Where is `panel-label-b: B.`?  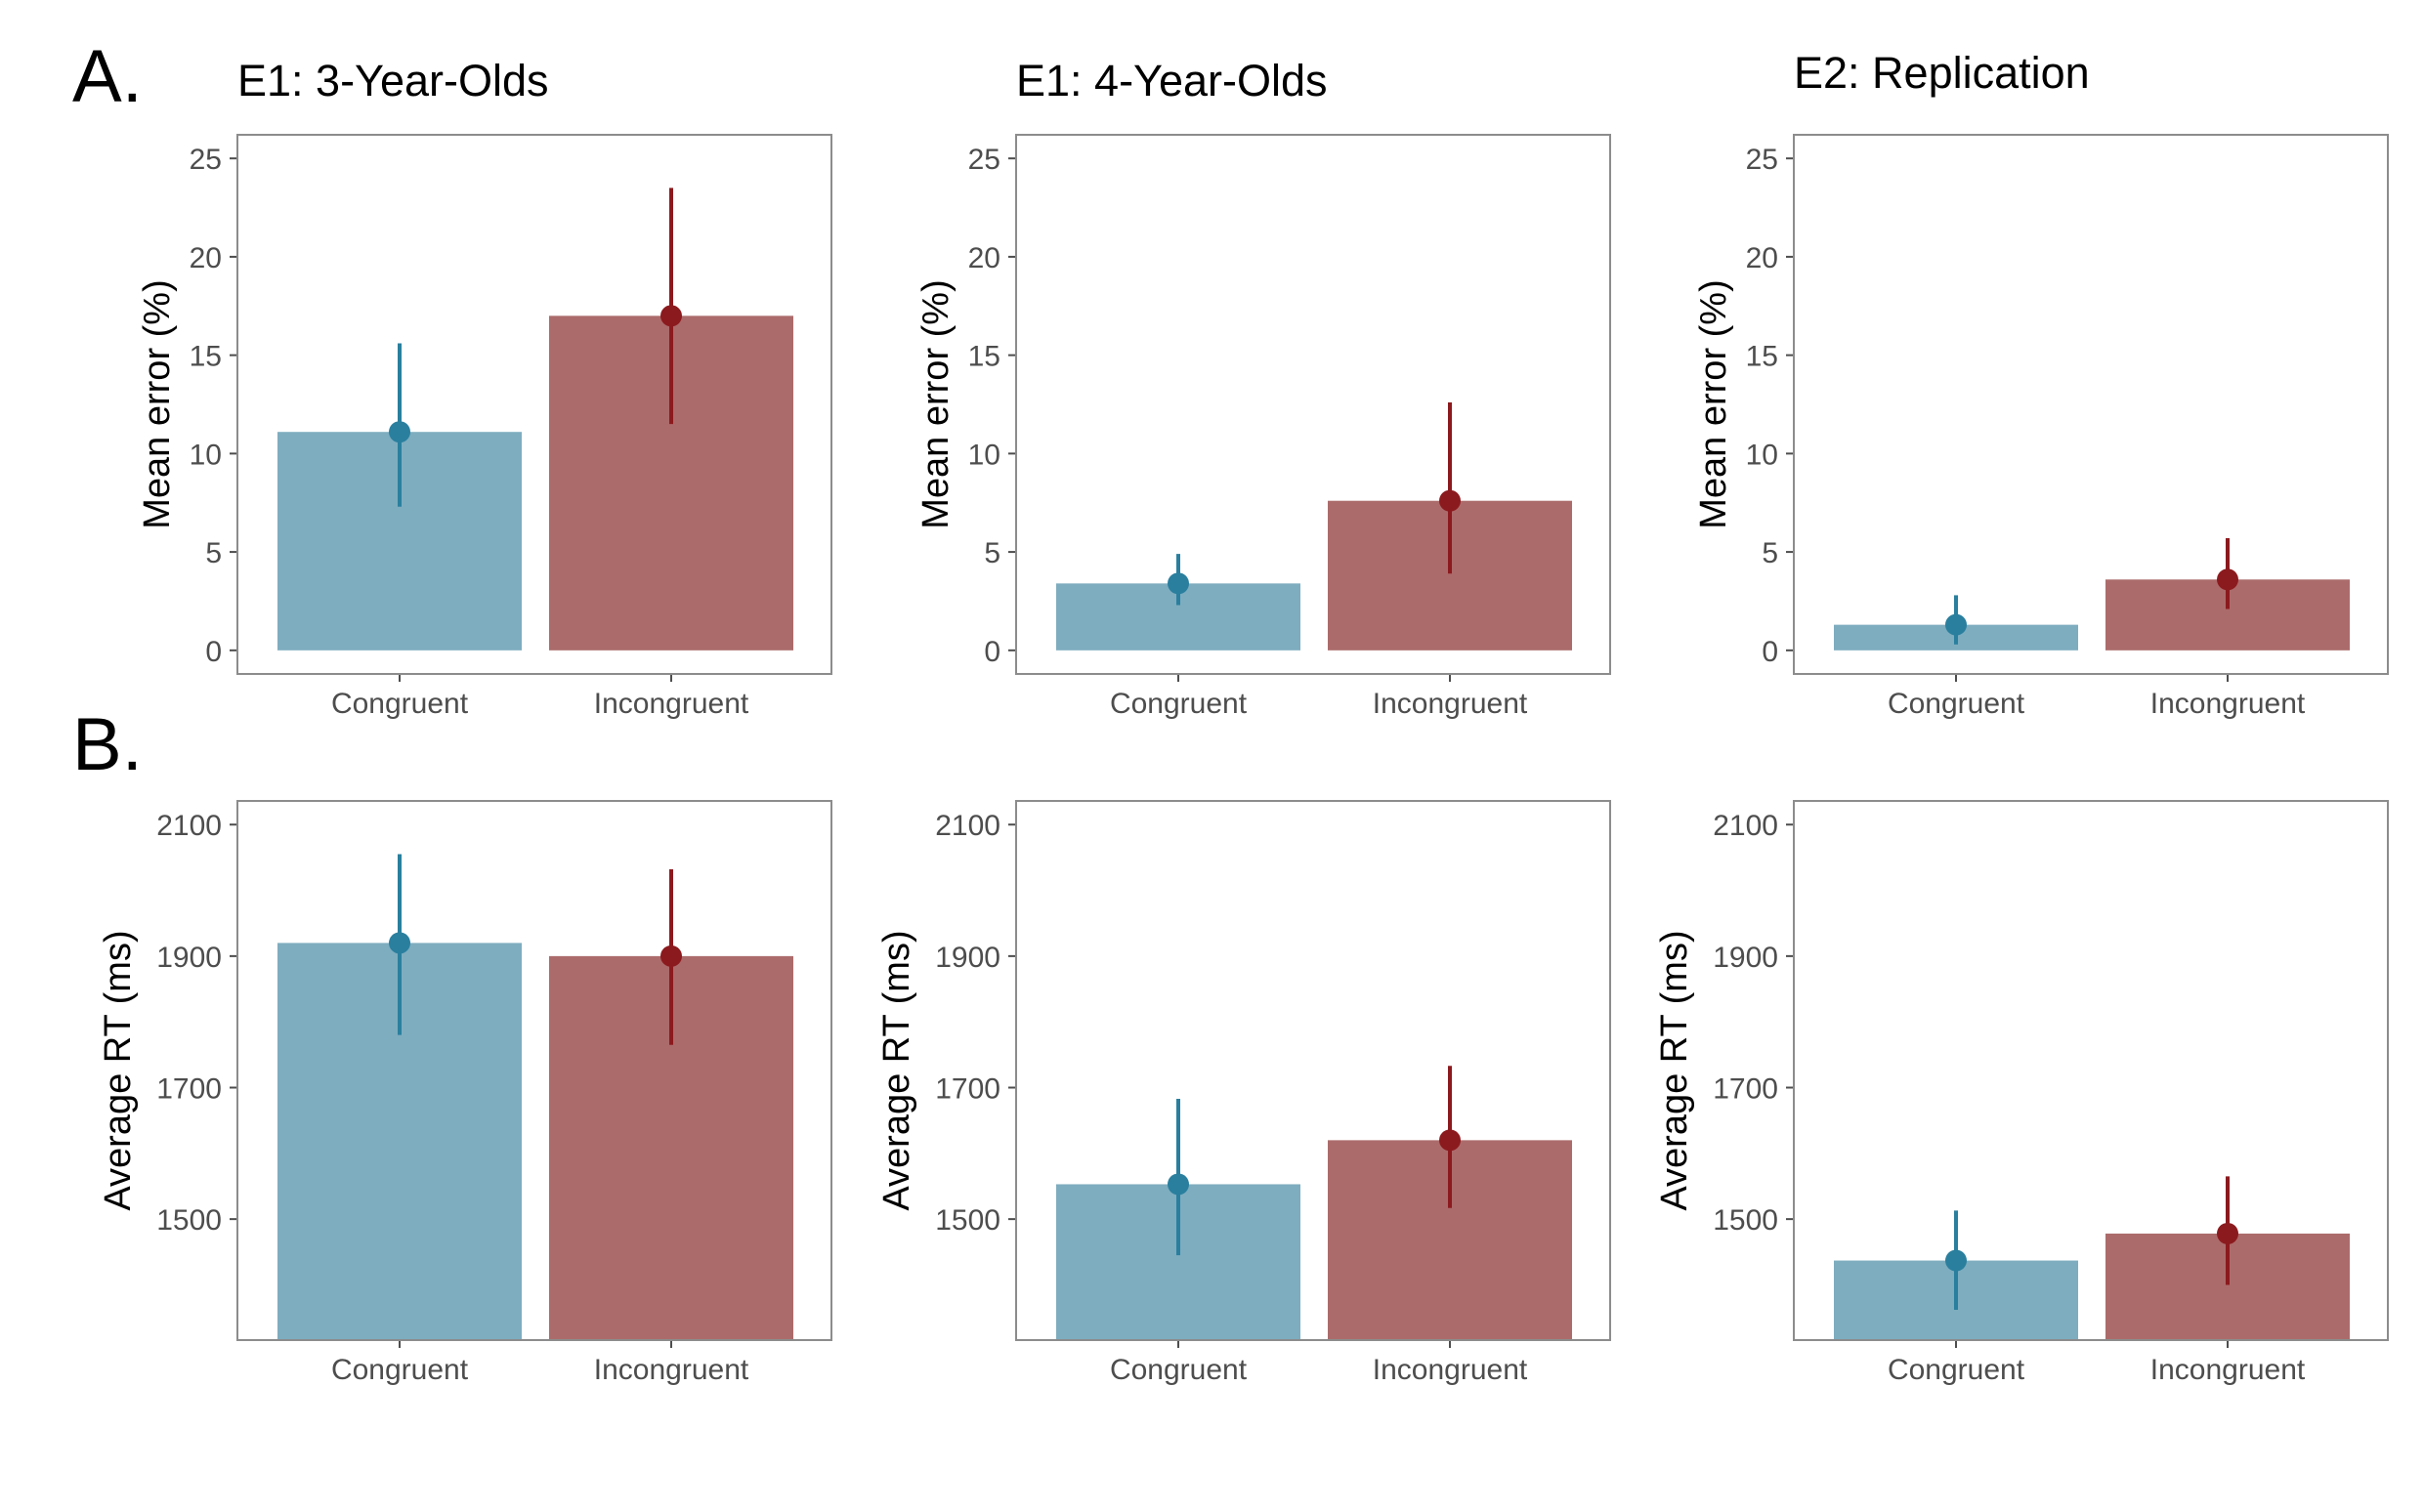
panel-label-b: B. is located at coordinates (107, 744).